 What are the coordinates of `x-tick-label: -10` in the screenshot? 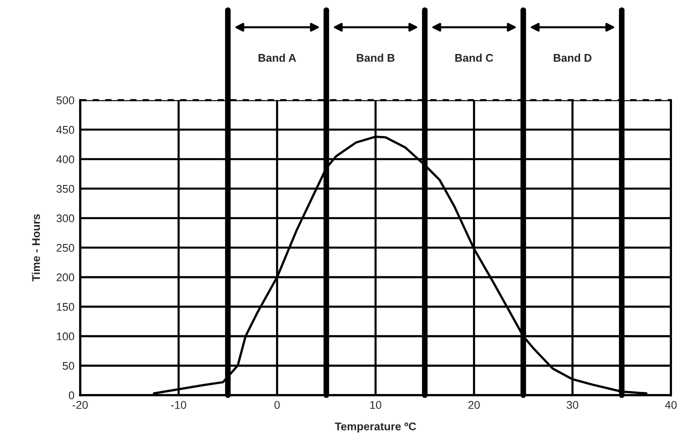 It's located at (178, 405).